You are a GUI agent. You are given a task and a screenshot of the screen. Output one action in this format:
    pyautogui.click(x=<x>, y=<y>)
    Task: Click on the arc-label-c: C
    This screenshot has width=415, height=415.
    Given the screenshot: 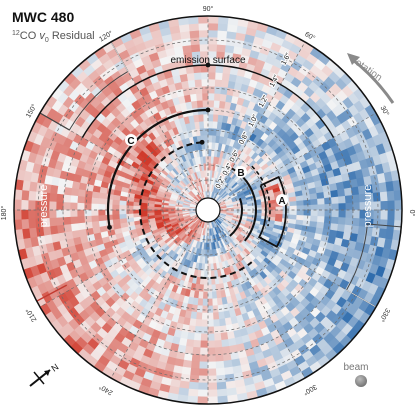 What is the action you would take?
    pyautogui.click(x=131, y=140)
    